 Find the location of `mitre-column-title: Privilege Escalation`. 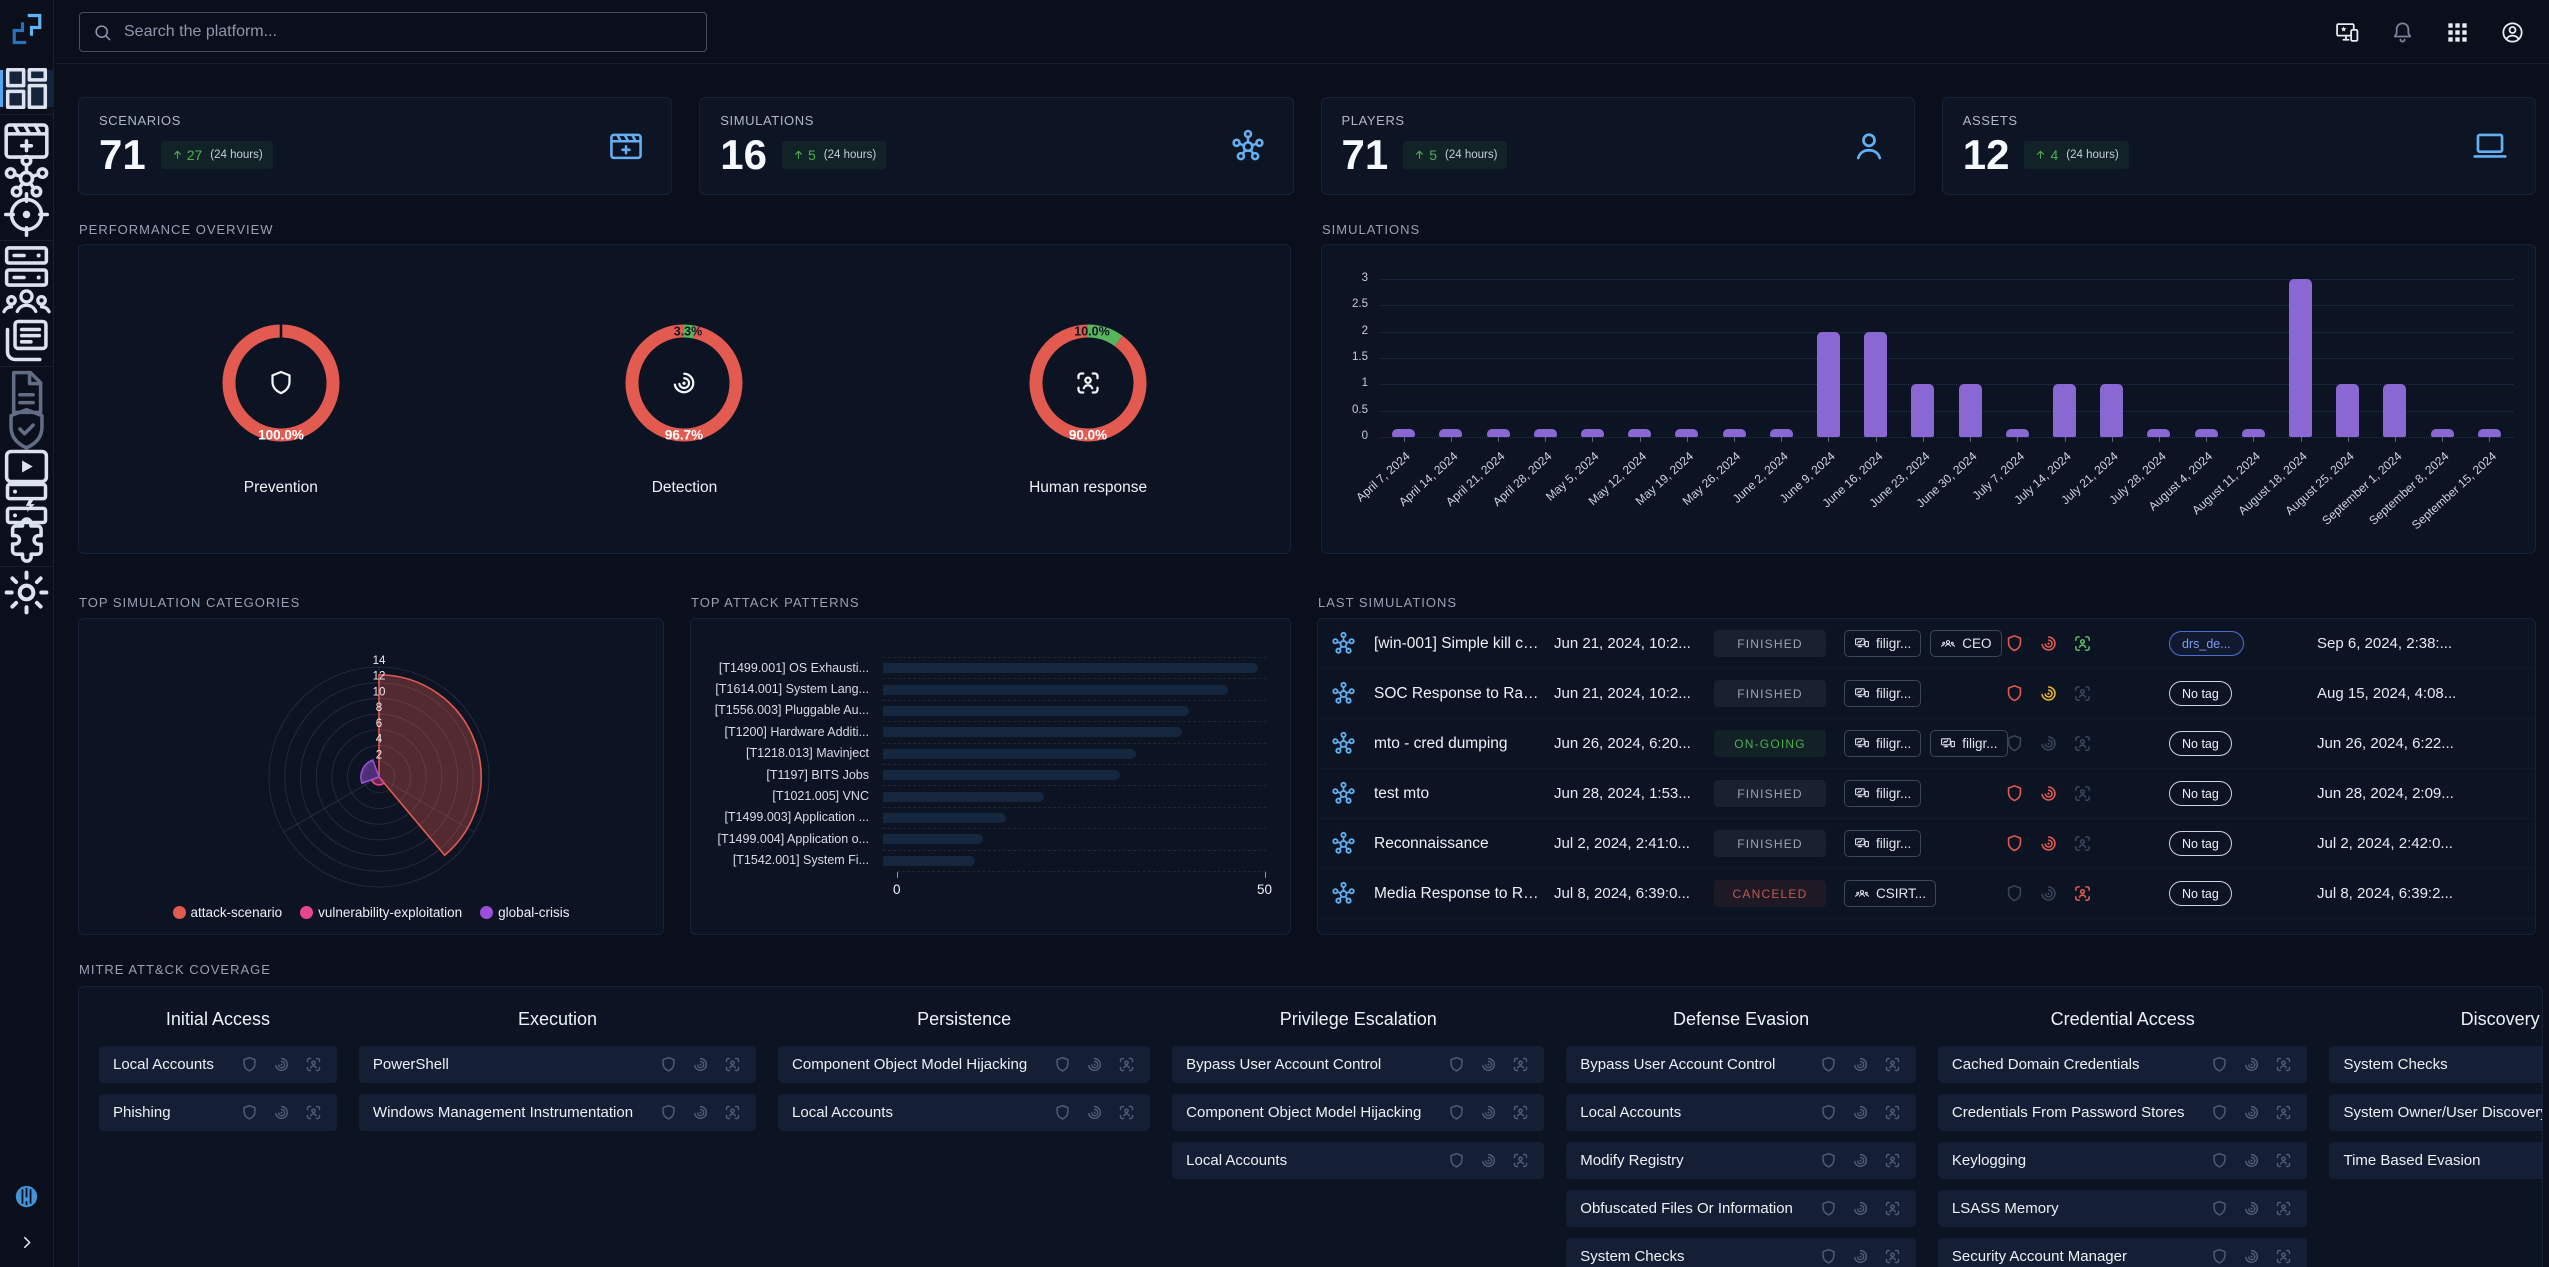

mitre-column-title: Privilege Escalation is located at coordinates (1358, 1019).